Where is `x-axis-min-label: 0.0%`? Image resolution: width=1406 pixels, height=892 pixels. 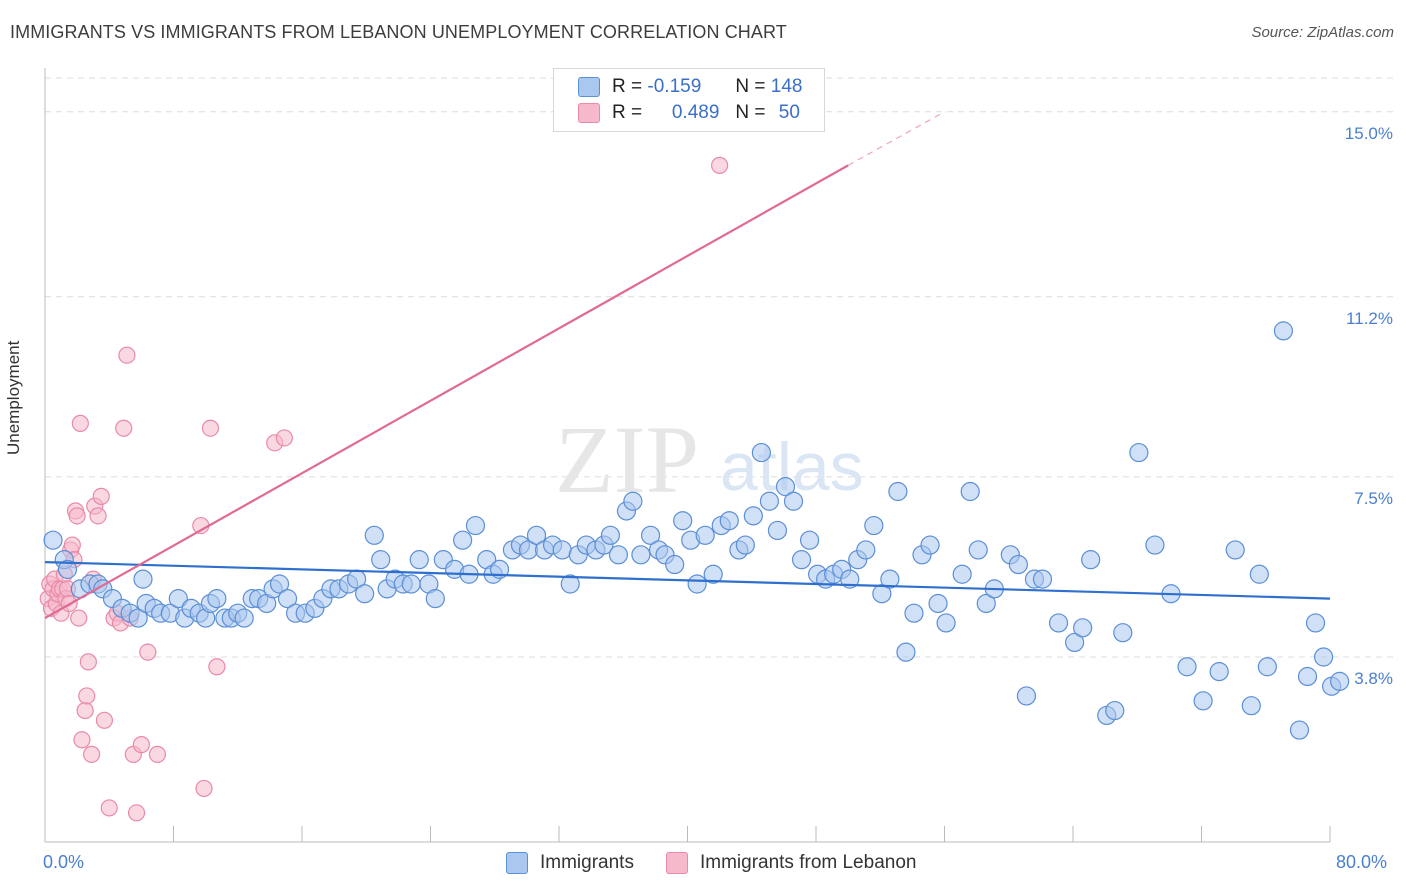
x-axis-min-label: 0.0% is located at coordinates (64, 862).